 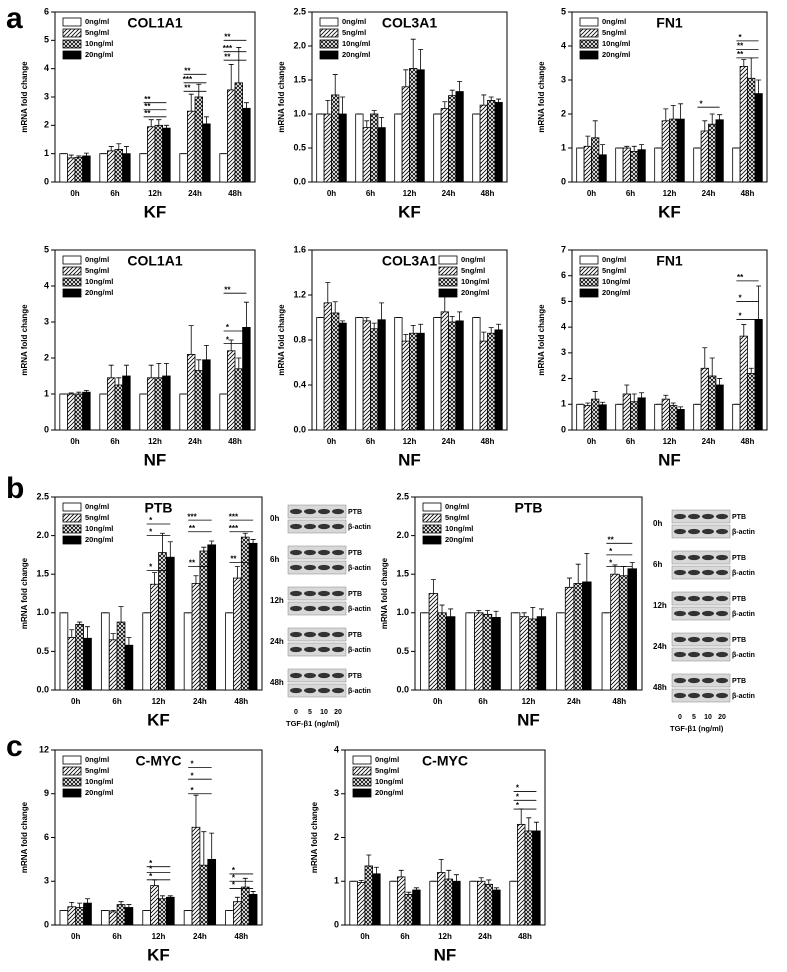 I want to click on y-tick-label: 6, so click(x=46, y=11).